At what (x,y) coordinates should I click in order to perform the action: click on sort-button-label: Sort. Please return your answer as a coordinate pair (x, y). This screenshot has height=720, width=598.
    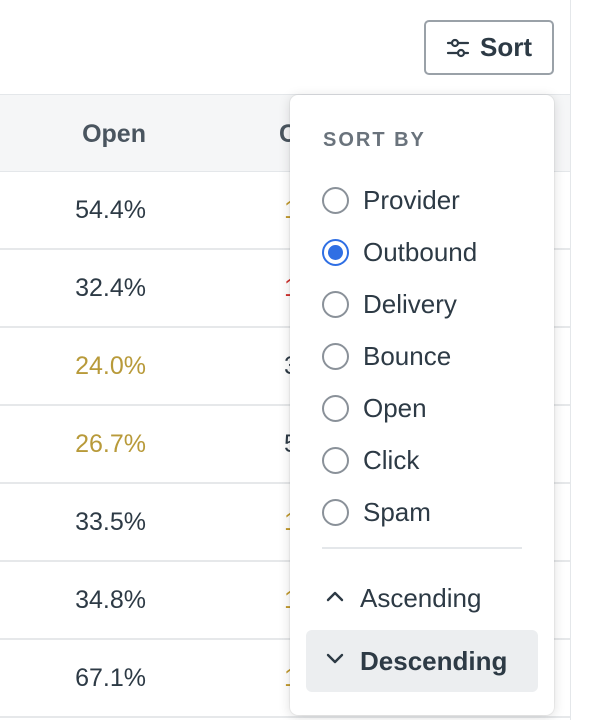
    Looking at the image, I should click on (506, 47).